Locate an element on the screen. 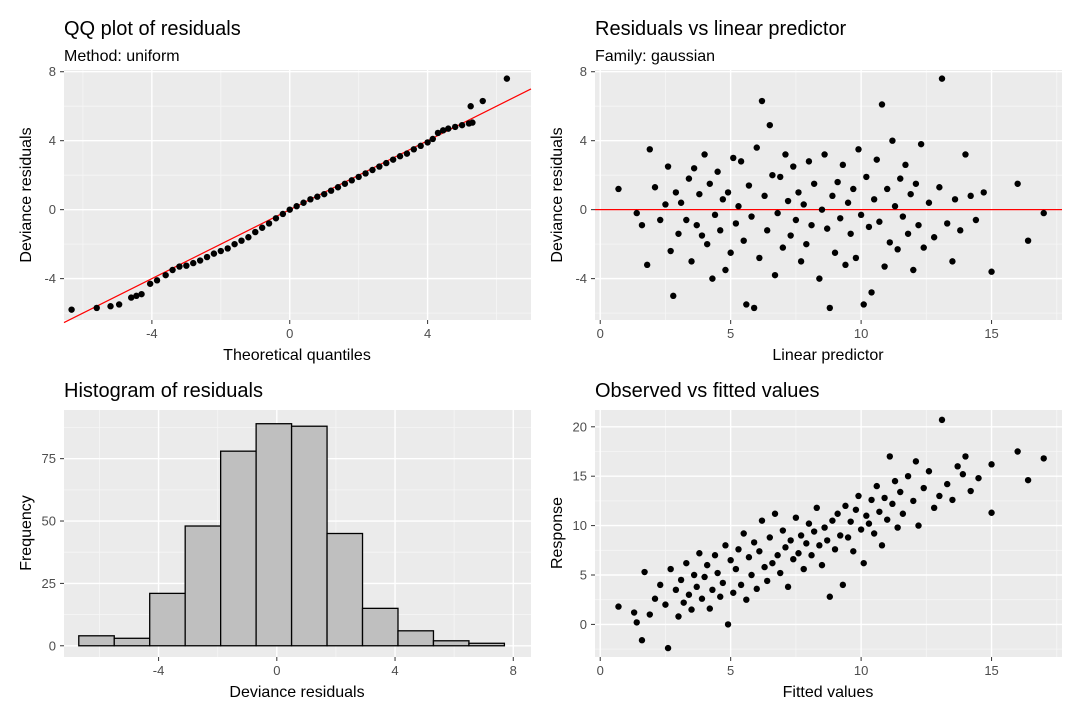  y-tick-label: 0 is located at coordinates (583, 209).